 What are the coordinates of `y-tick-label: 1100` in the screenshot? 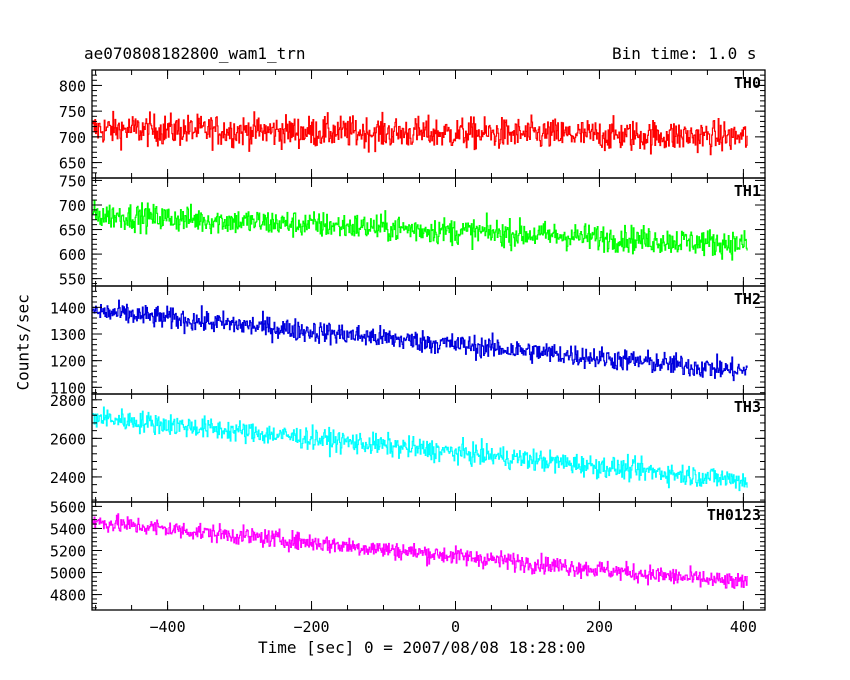 It's located at (68, 388).